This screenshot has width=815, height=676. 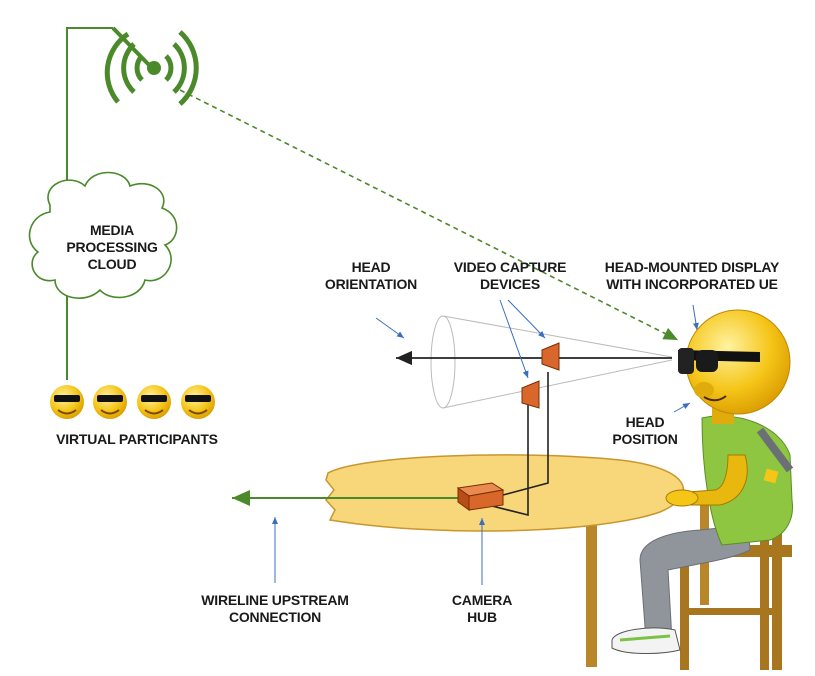 I want to click on person-avatar, so click(x=702, y=489).